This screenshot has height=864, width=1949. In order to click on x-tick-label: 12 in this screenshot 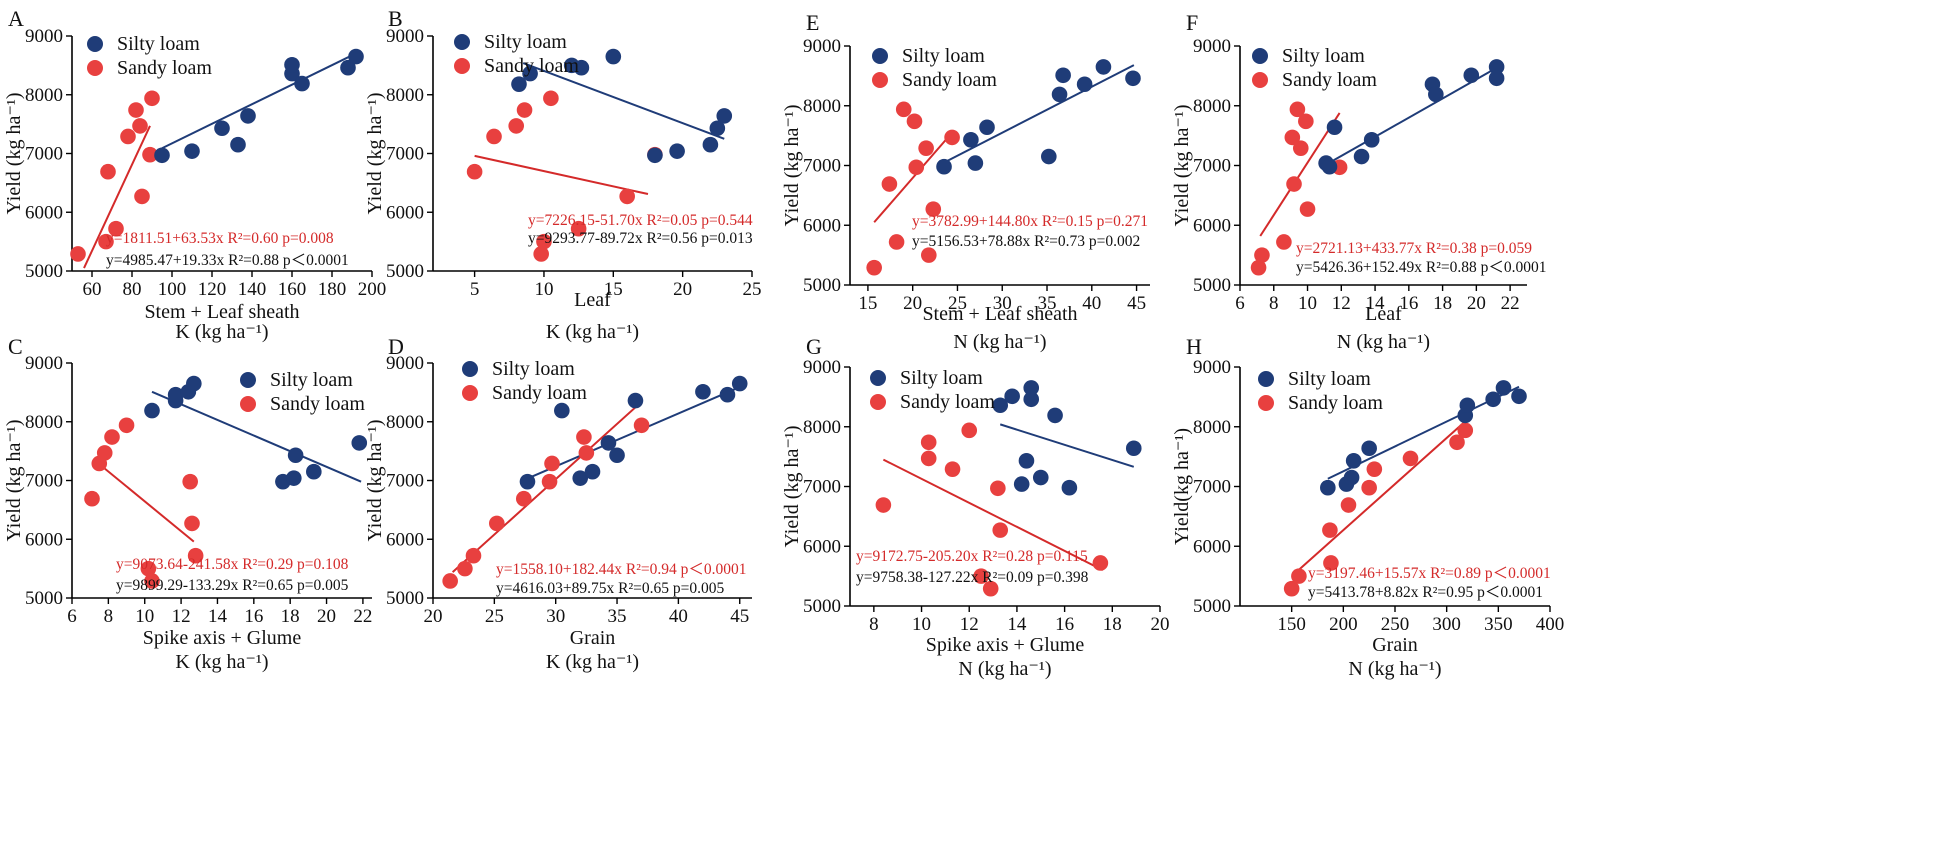, I will do `click(969, 624)`.